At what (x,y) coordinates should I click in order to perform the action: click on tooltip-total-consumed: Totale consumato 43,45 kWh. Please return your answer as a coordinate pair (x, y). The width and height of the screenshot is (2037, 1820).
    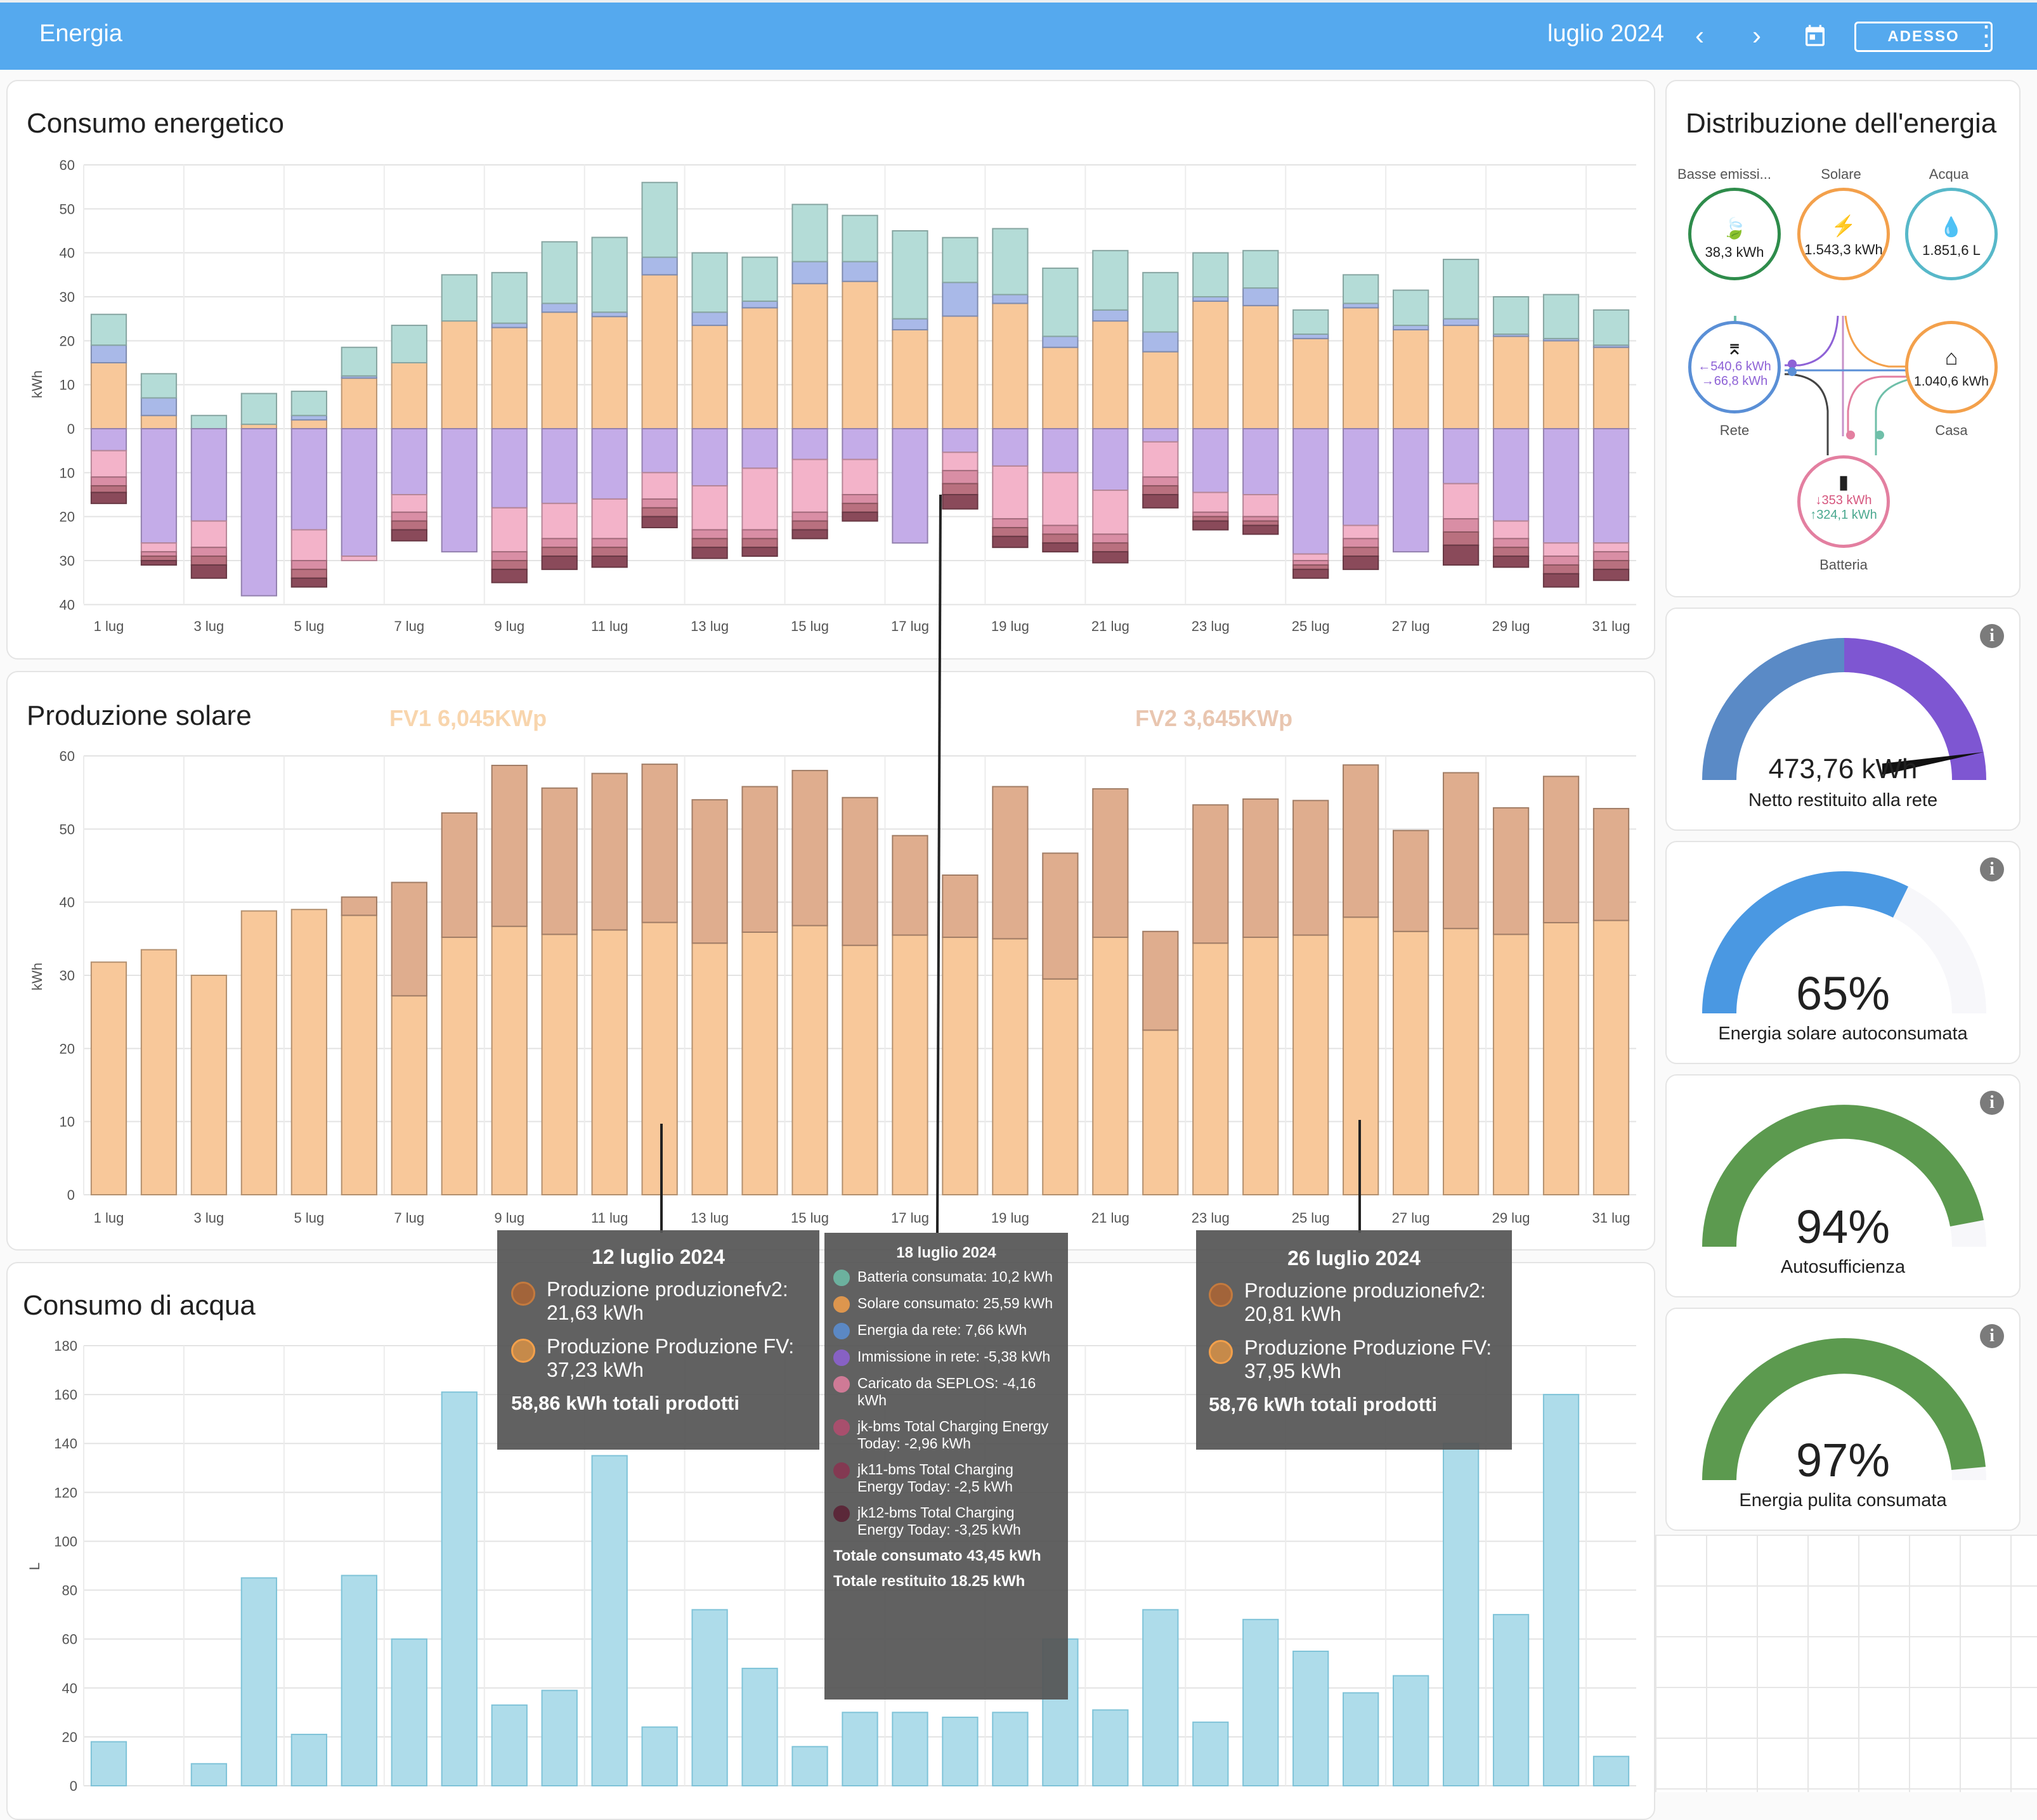
    Looking at the image, I should click on (937, 1555).